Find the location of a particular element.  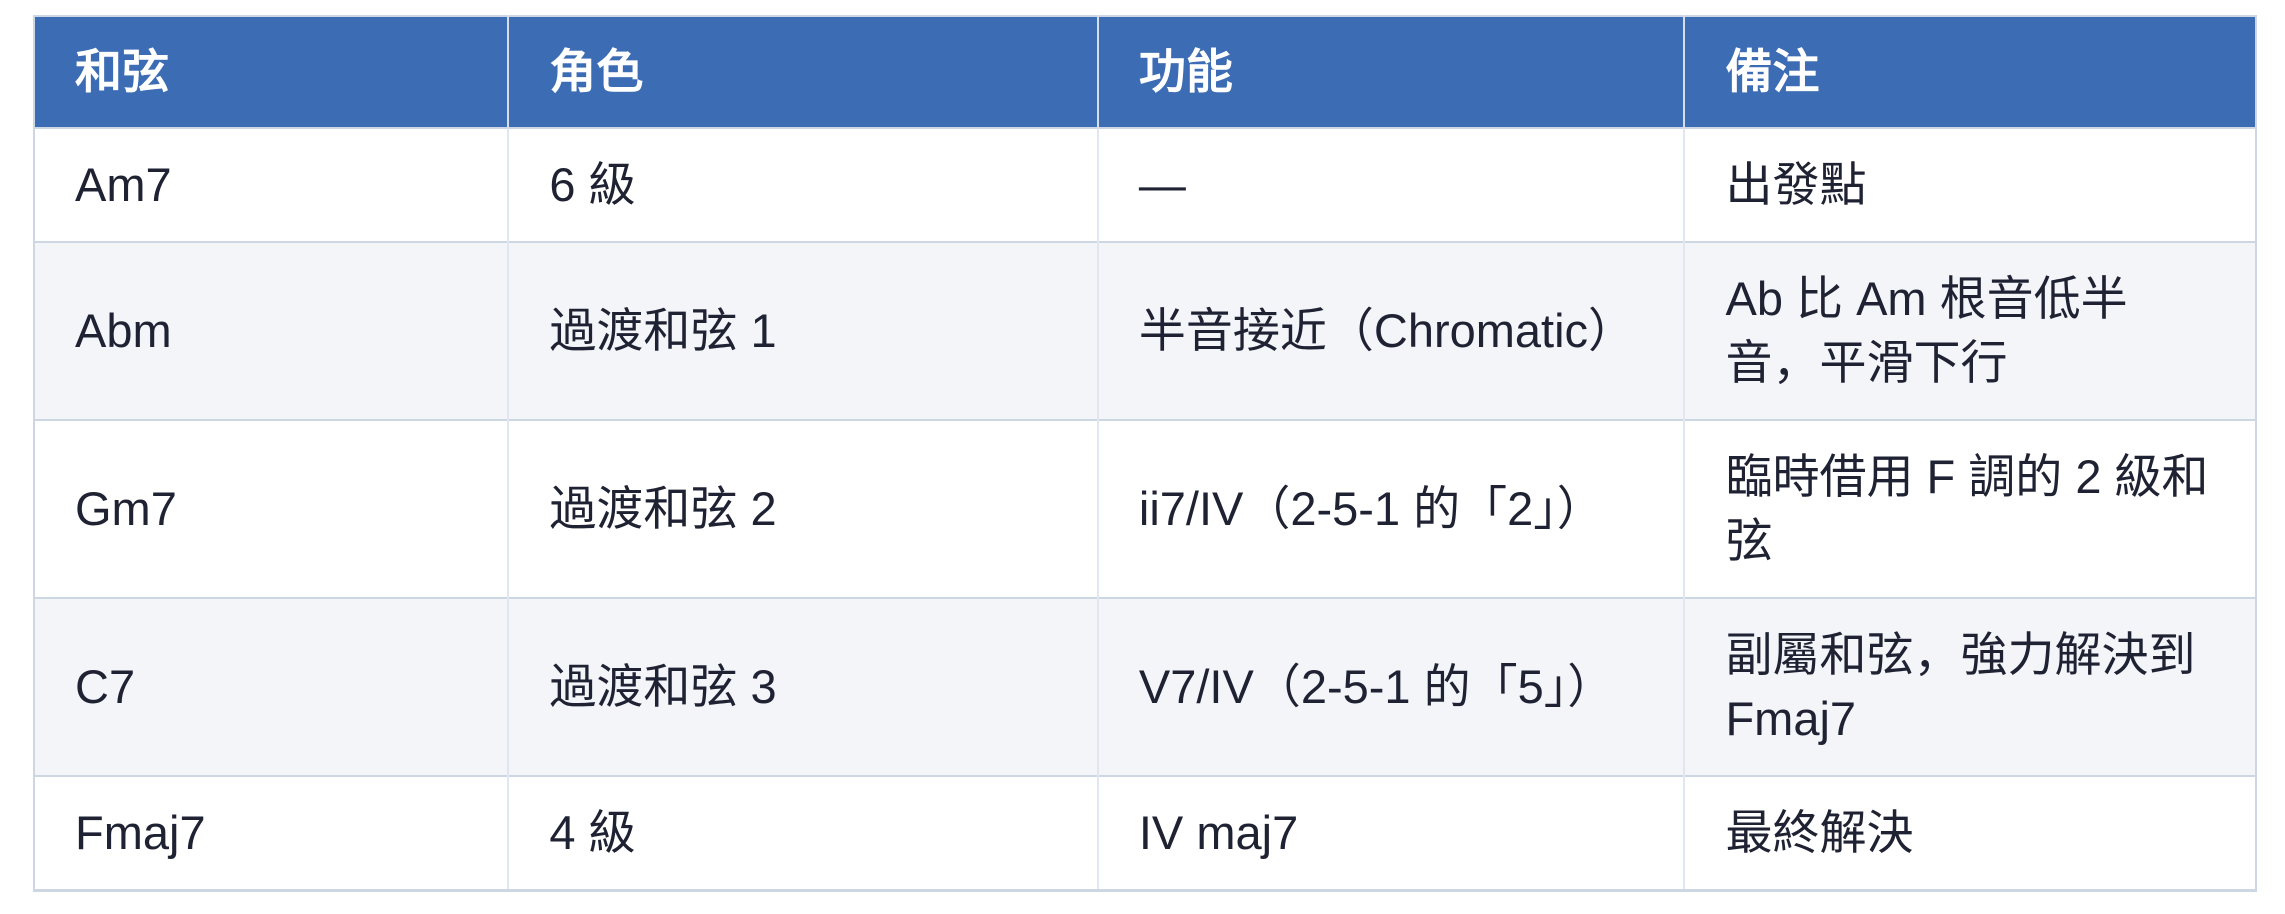

table-row: Am7 6 級 — 出發點 is located at coordinates (1145, 184).